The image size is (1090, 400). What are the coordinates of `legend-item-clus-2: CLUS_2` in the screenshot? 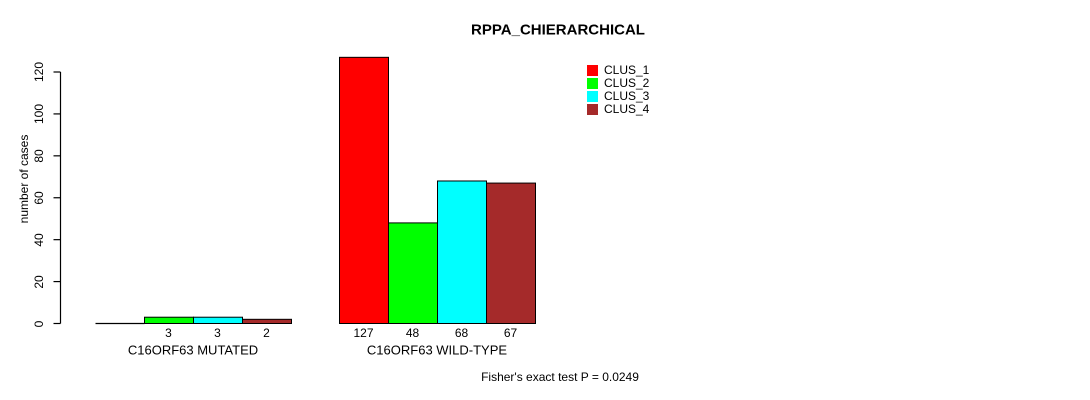 It's located at (618, 83).